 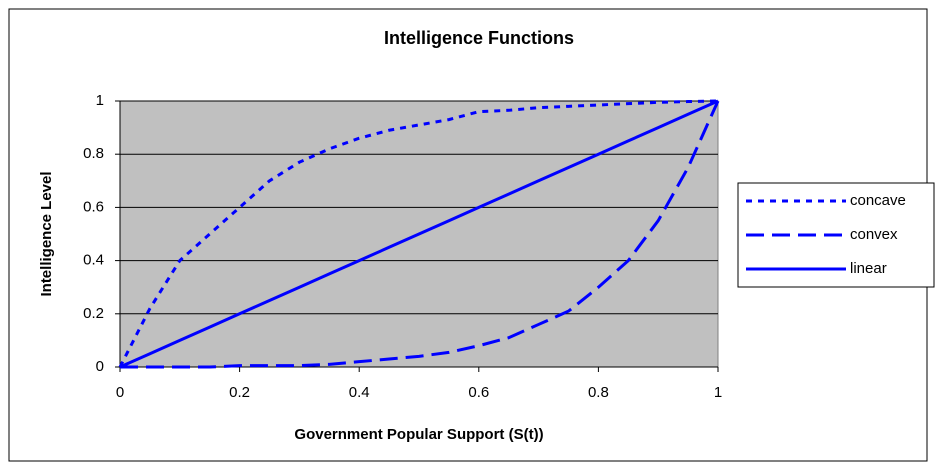 What do you see at coordinates (878, 200) in the screenshot?
I see `legend-label: concave` at bounding box center [878, 200].